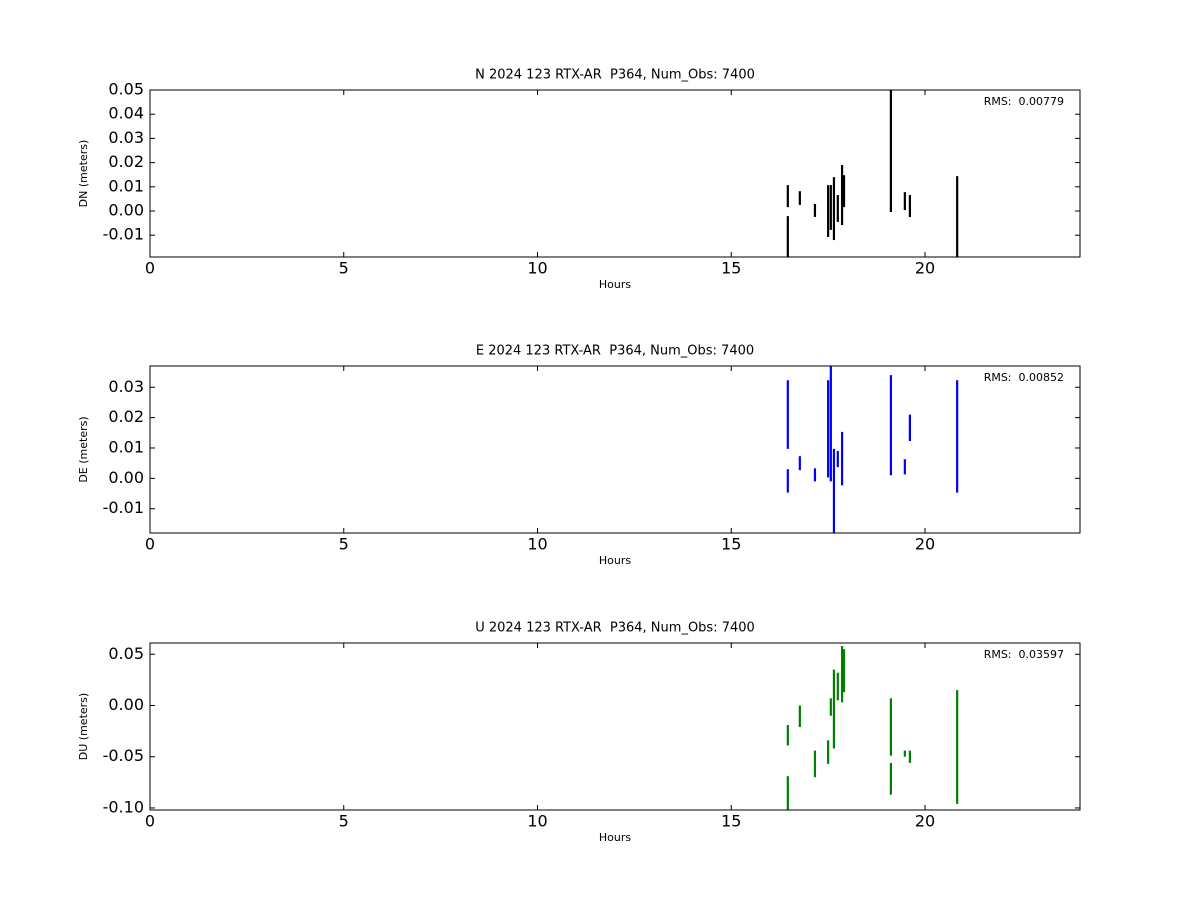  What do you see at coordinates (123, 806) in the screenshot?
I see `y-tick-label: -0.10` at bounding box center [123, 806].